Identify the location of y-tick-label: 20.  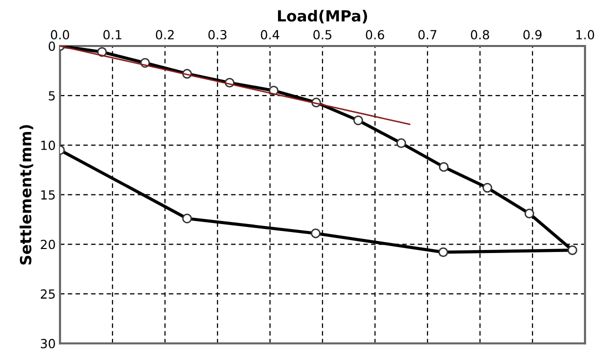
(48, 245).